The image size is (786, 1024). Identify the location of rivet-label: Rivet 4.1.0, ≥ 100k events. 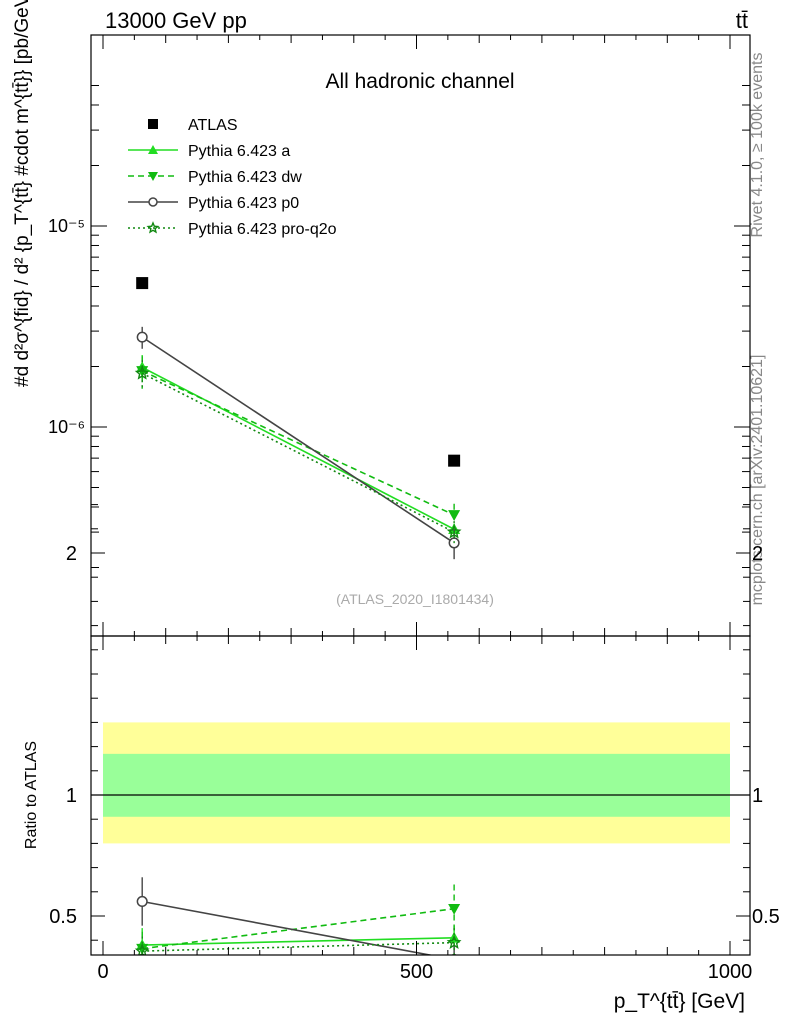
(757, 145).